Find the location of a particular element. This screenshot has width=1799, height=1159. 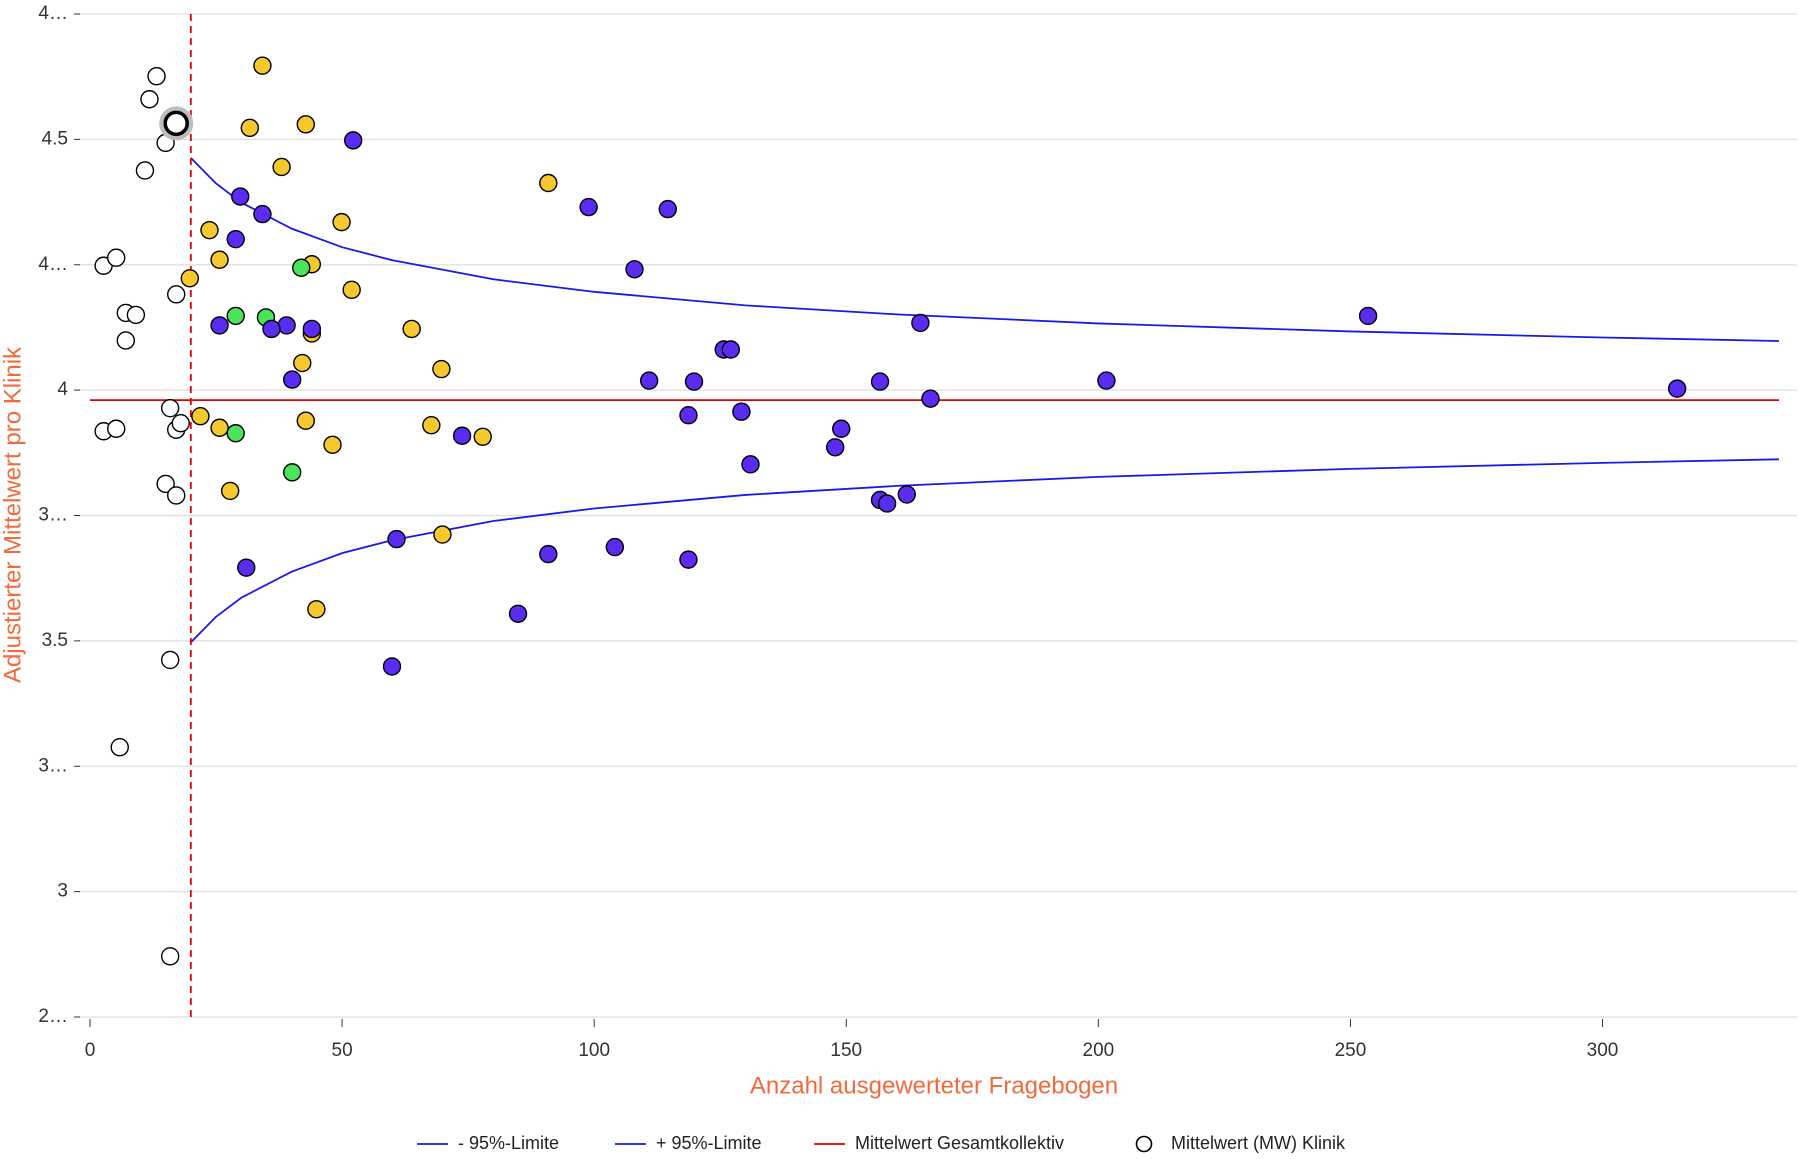

legend-text: - 95%-Limite is located at coordinates (508, 1143).